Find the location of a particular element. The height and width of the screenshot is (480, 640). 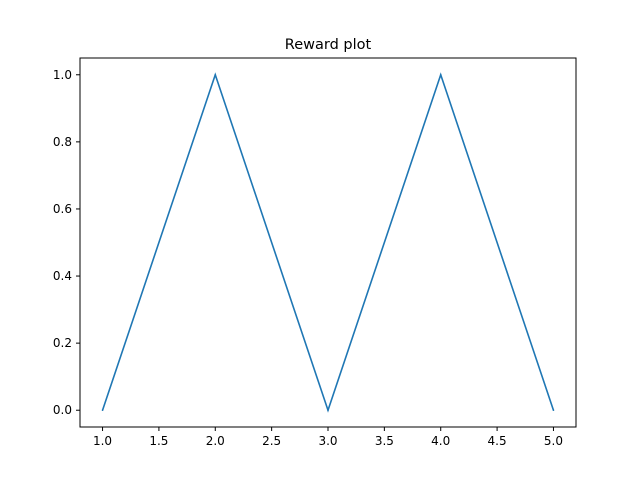

x-tick-label: 4.5 is located at coordinates (497, 441).